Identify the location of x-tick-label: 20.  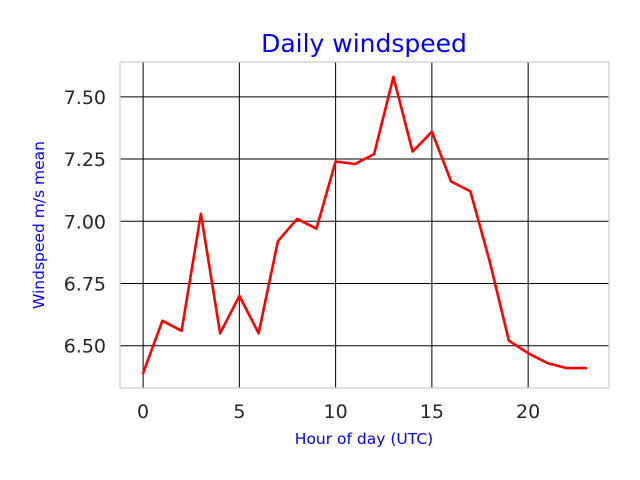
(528, 412).